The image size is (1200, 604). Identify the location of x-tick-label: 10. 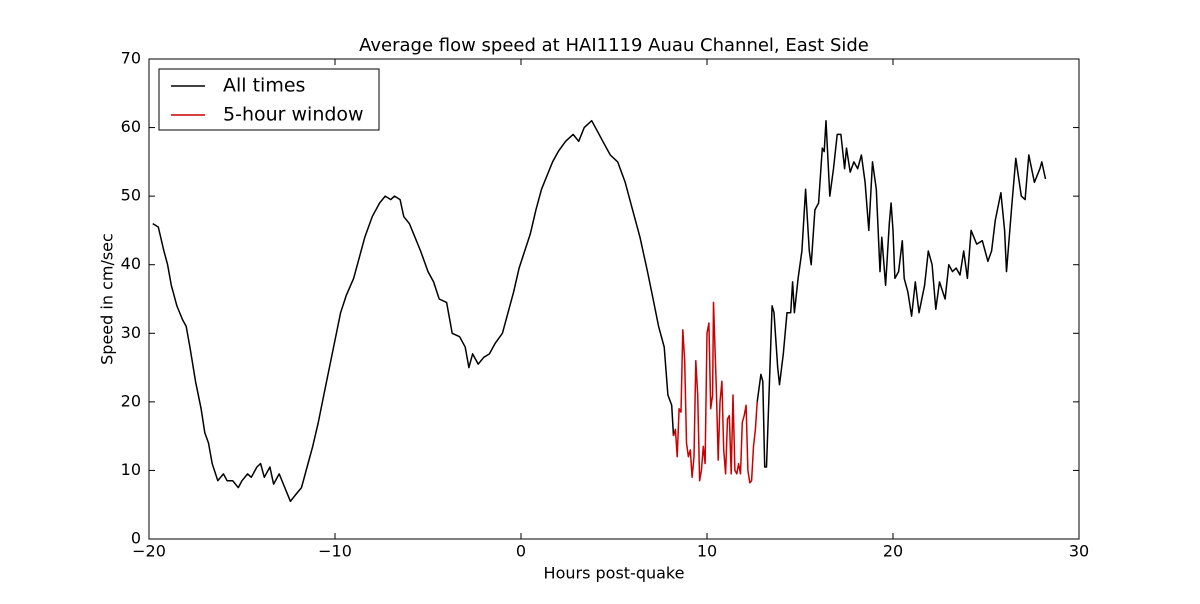
(707, 551).